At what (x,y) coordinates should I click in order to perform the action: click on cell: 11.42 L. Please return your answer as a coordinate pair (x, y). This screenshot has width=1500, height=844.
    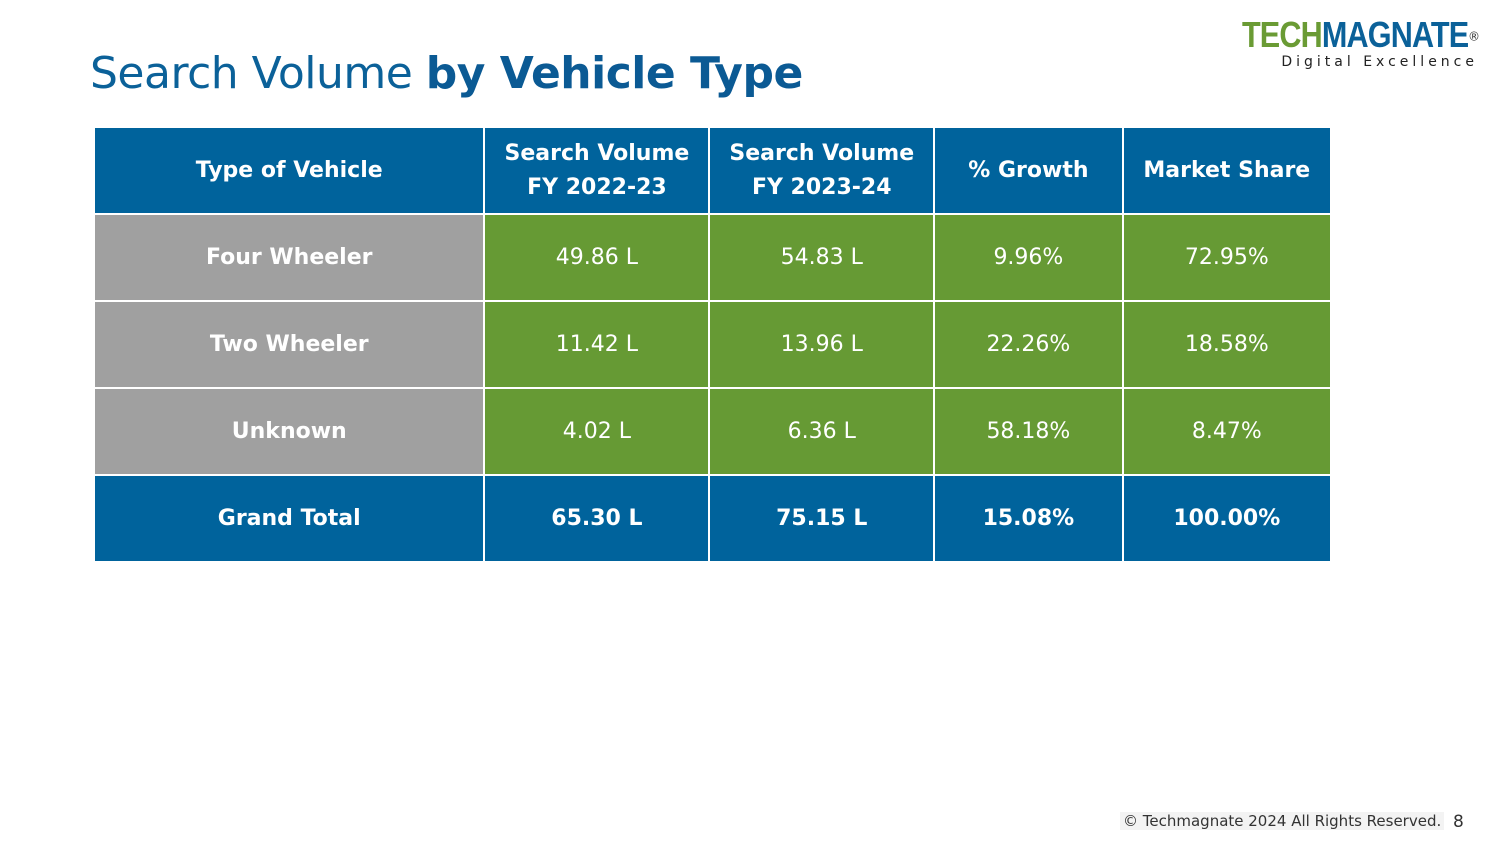
    Looking at the image, I should click on (597, 344).